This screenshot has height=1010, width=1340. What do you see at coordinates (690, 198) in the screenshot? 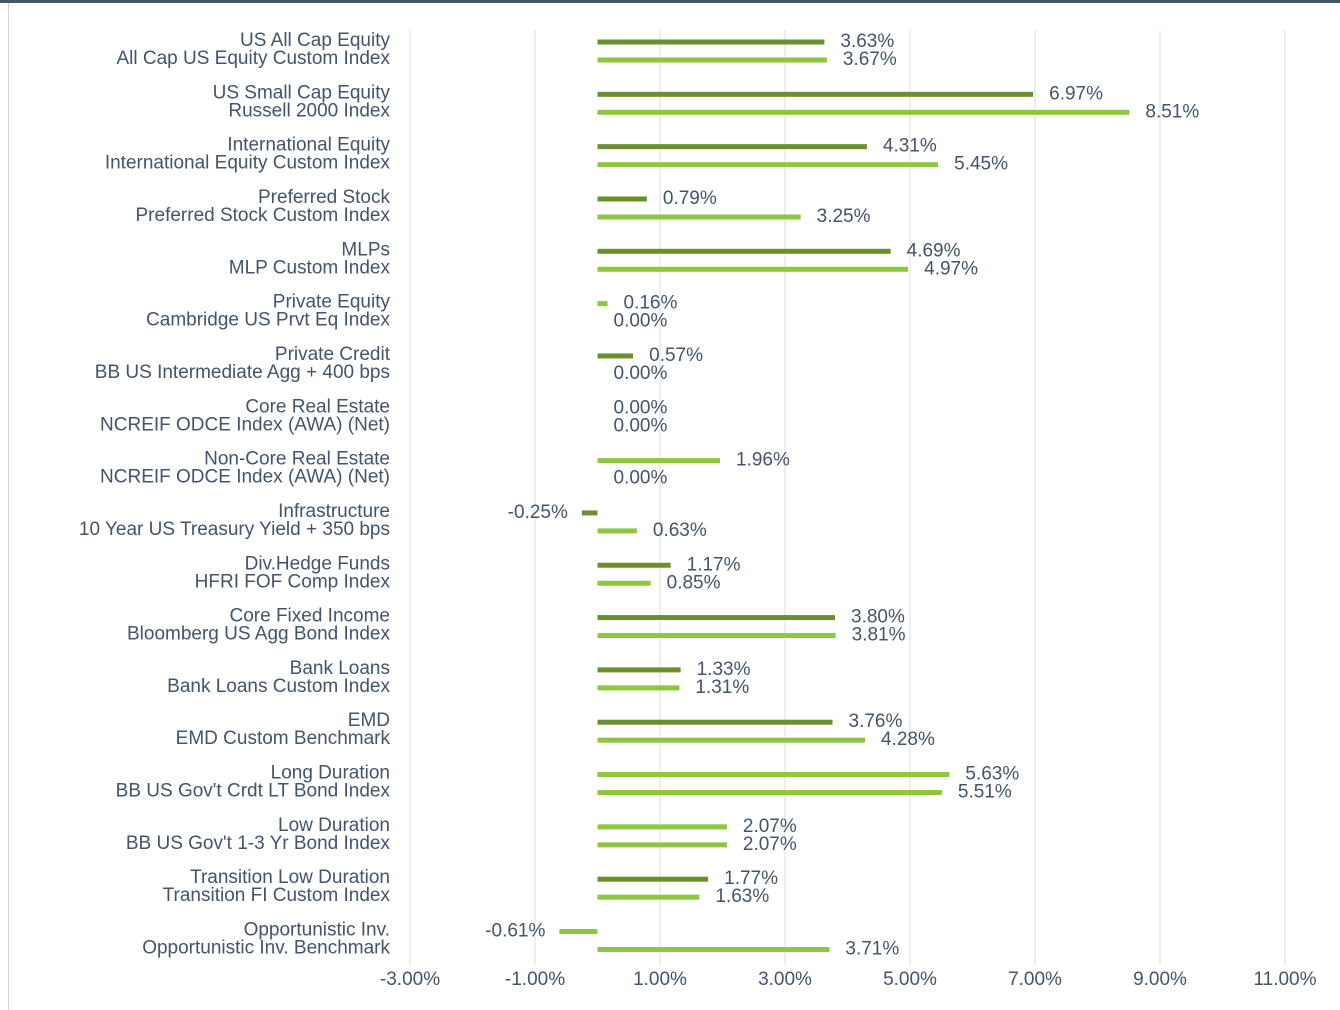
I see `value-label: 0.79%` at bounding box center [690, 198].